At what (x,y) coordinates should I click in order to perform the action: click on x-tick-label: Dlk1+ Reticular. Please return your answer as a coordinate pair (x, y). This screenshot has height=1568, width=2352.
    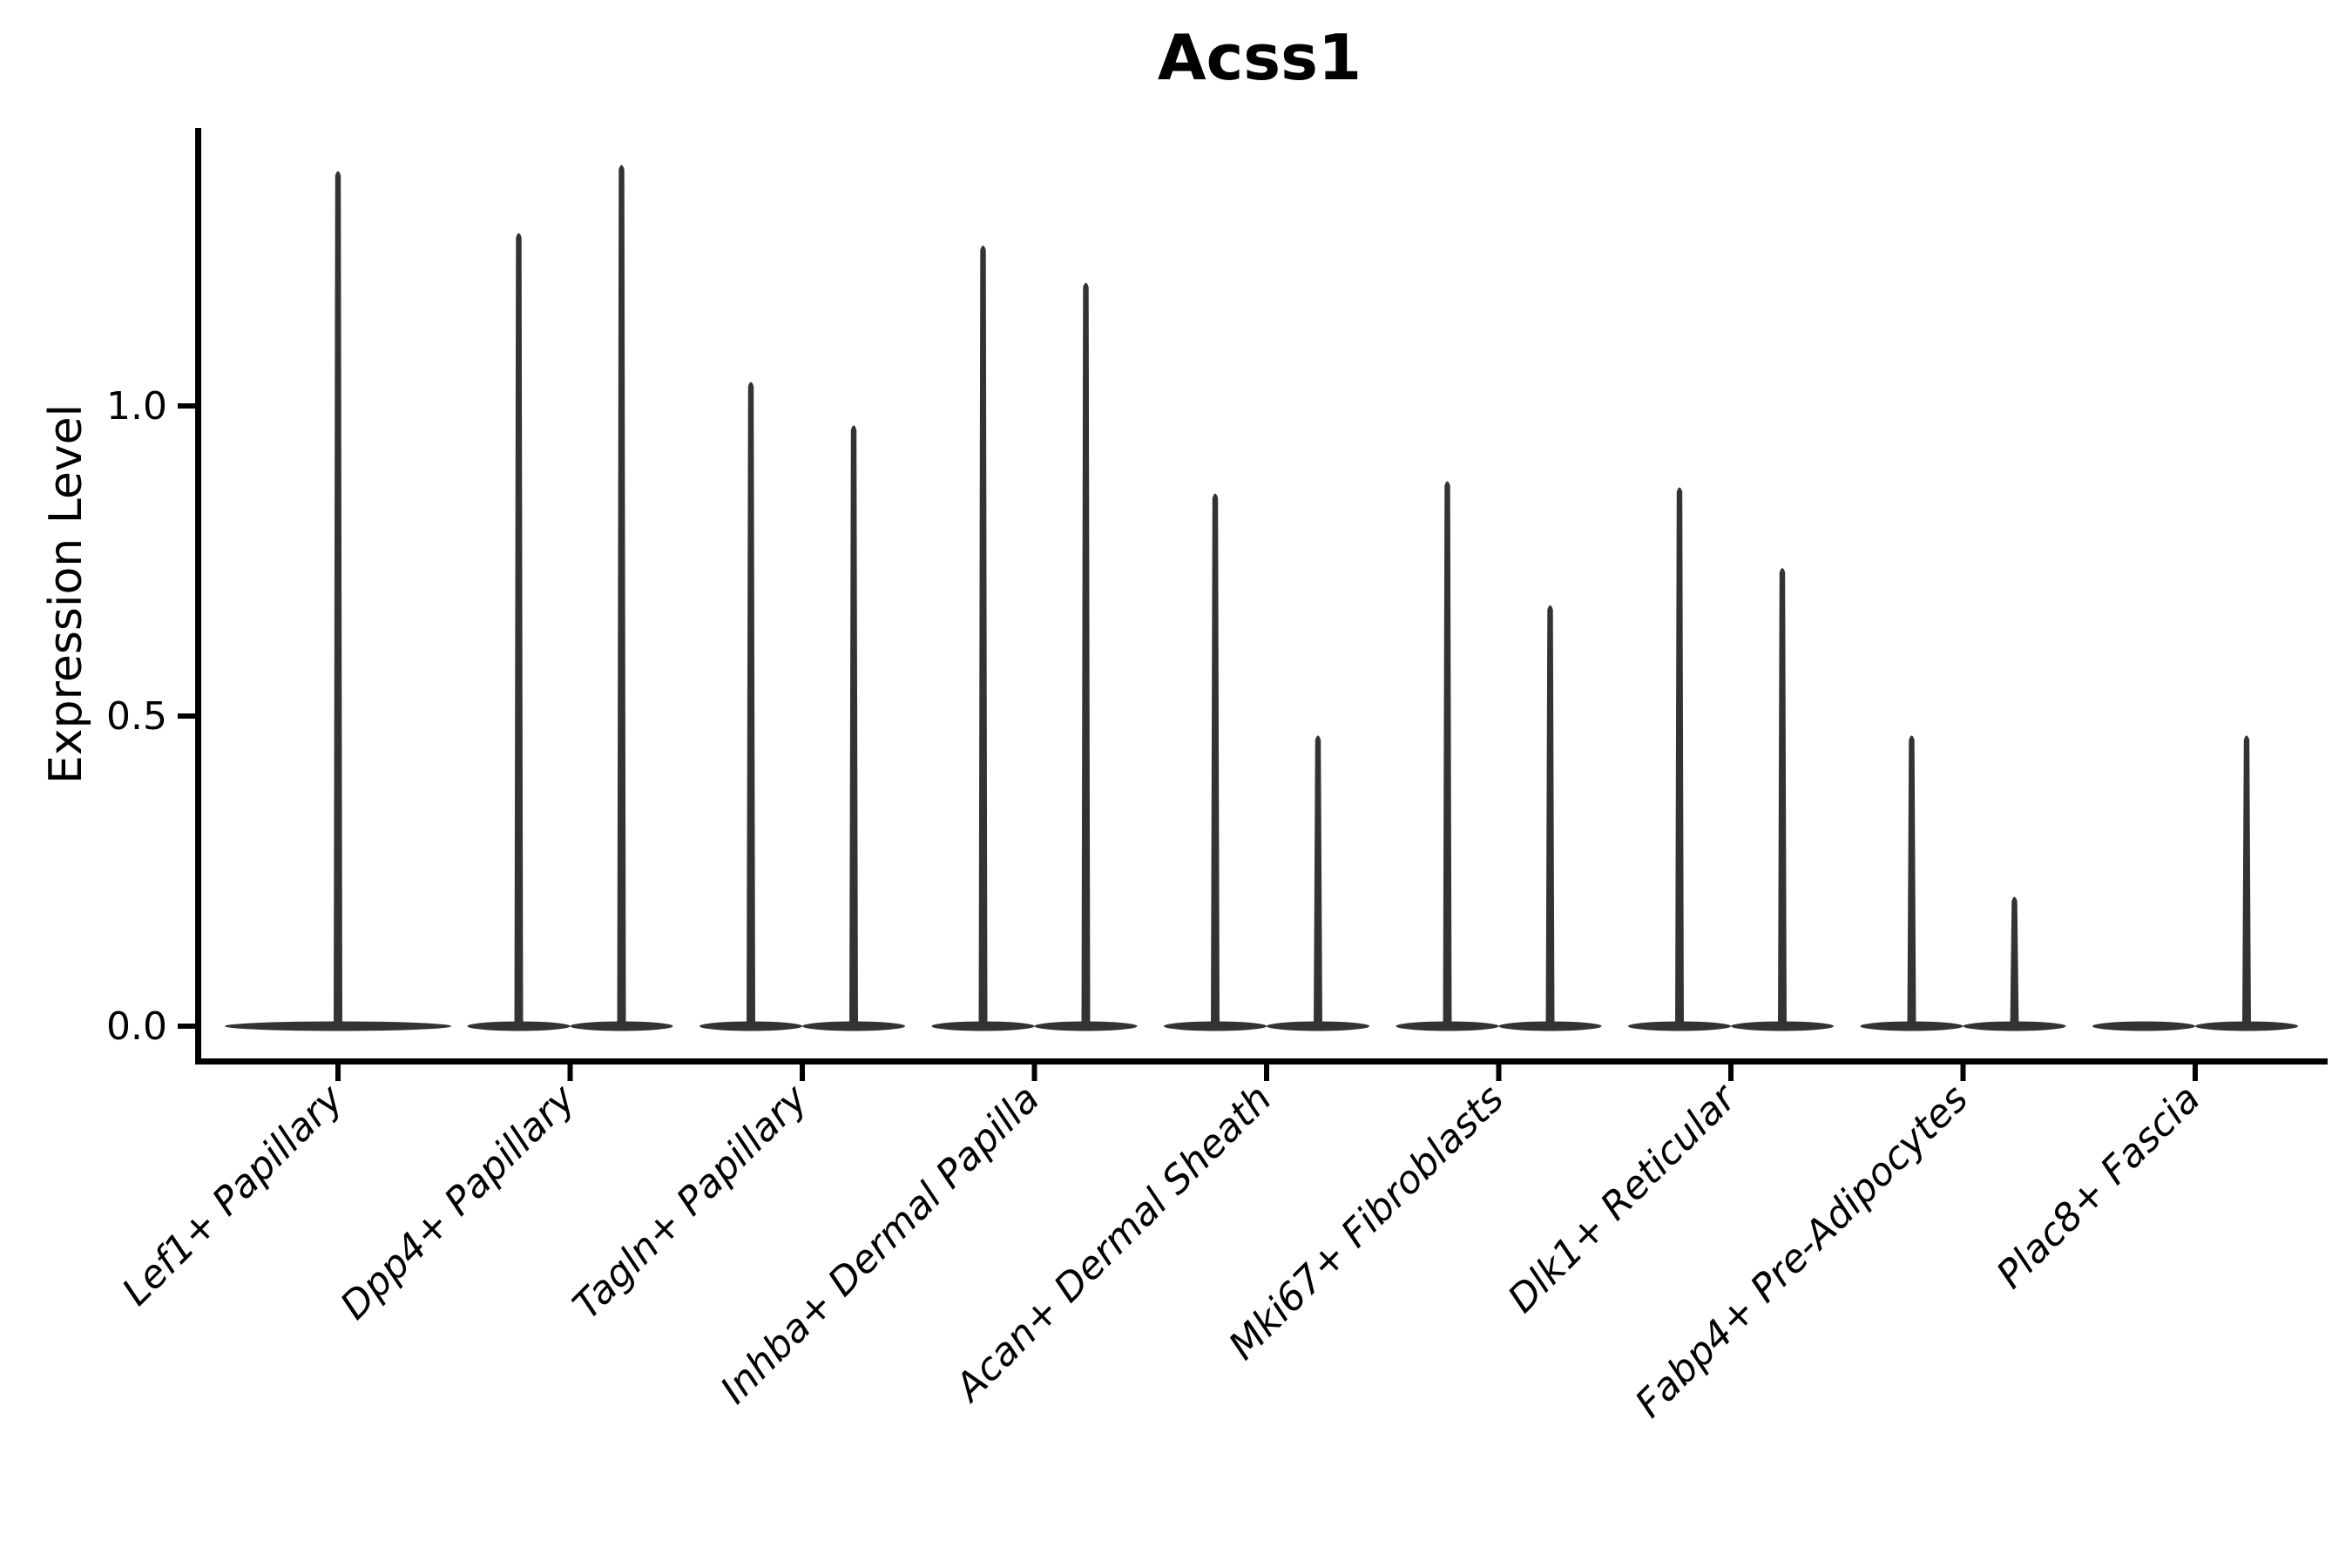
    Looking at the image, I should click on (1622, 1198).